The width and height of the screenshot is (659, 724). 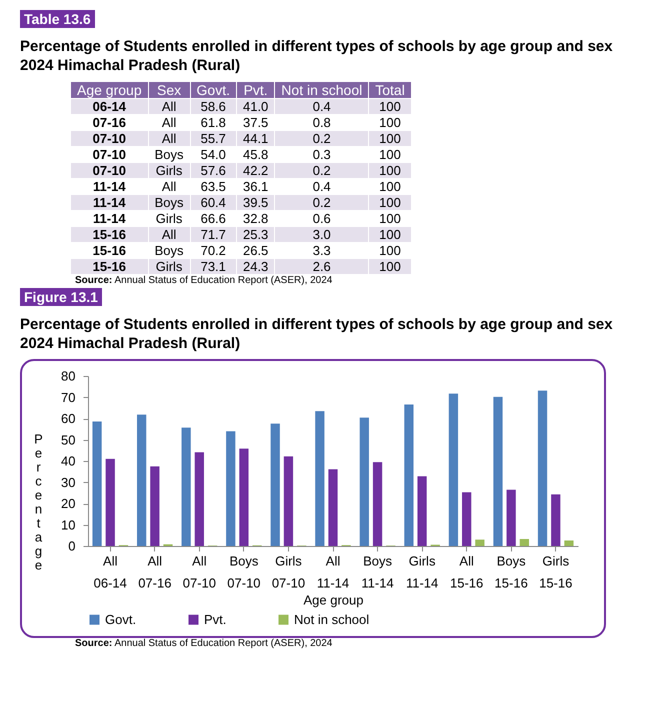 I want to click on x-tick-label: All 06-14, so click(x=110, y=572).